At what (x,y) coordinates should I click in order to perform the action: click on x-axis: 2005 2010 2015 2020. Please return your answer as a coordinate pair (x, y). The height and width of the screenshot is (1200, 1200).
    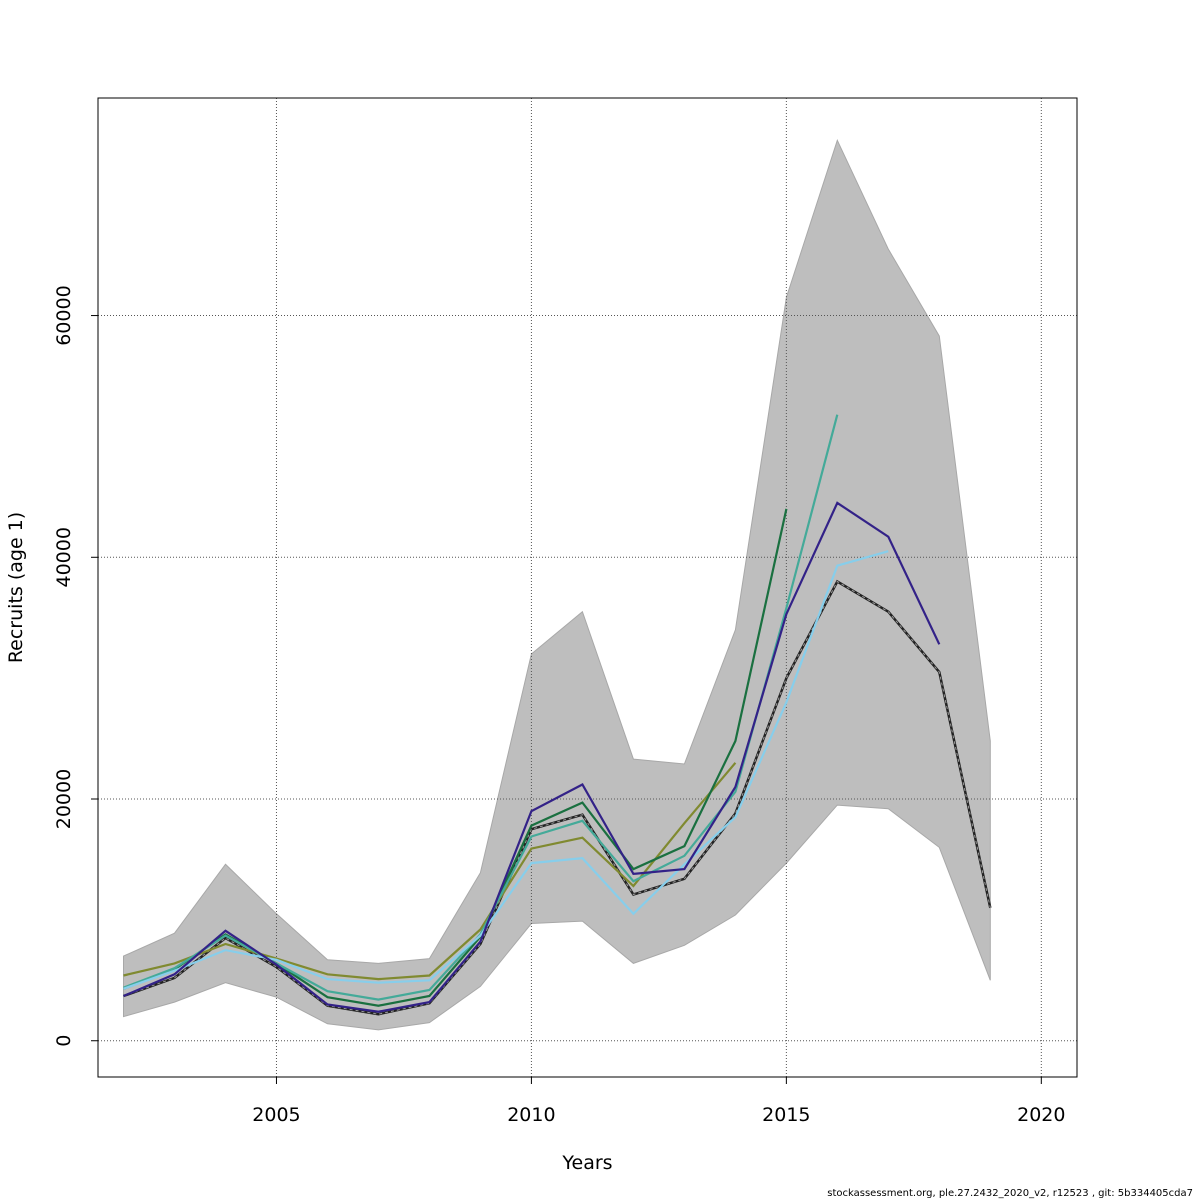
    Looking at the image, I should click on (658, 1101).